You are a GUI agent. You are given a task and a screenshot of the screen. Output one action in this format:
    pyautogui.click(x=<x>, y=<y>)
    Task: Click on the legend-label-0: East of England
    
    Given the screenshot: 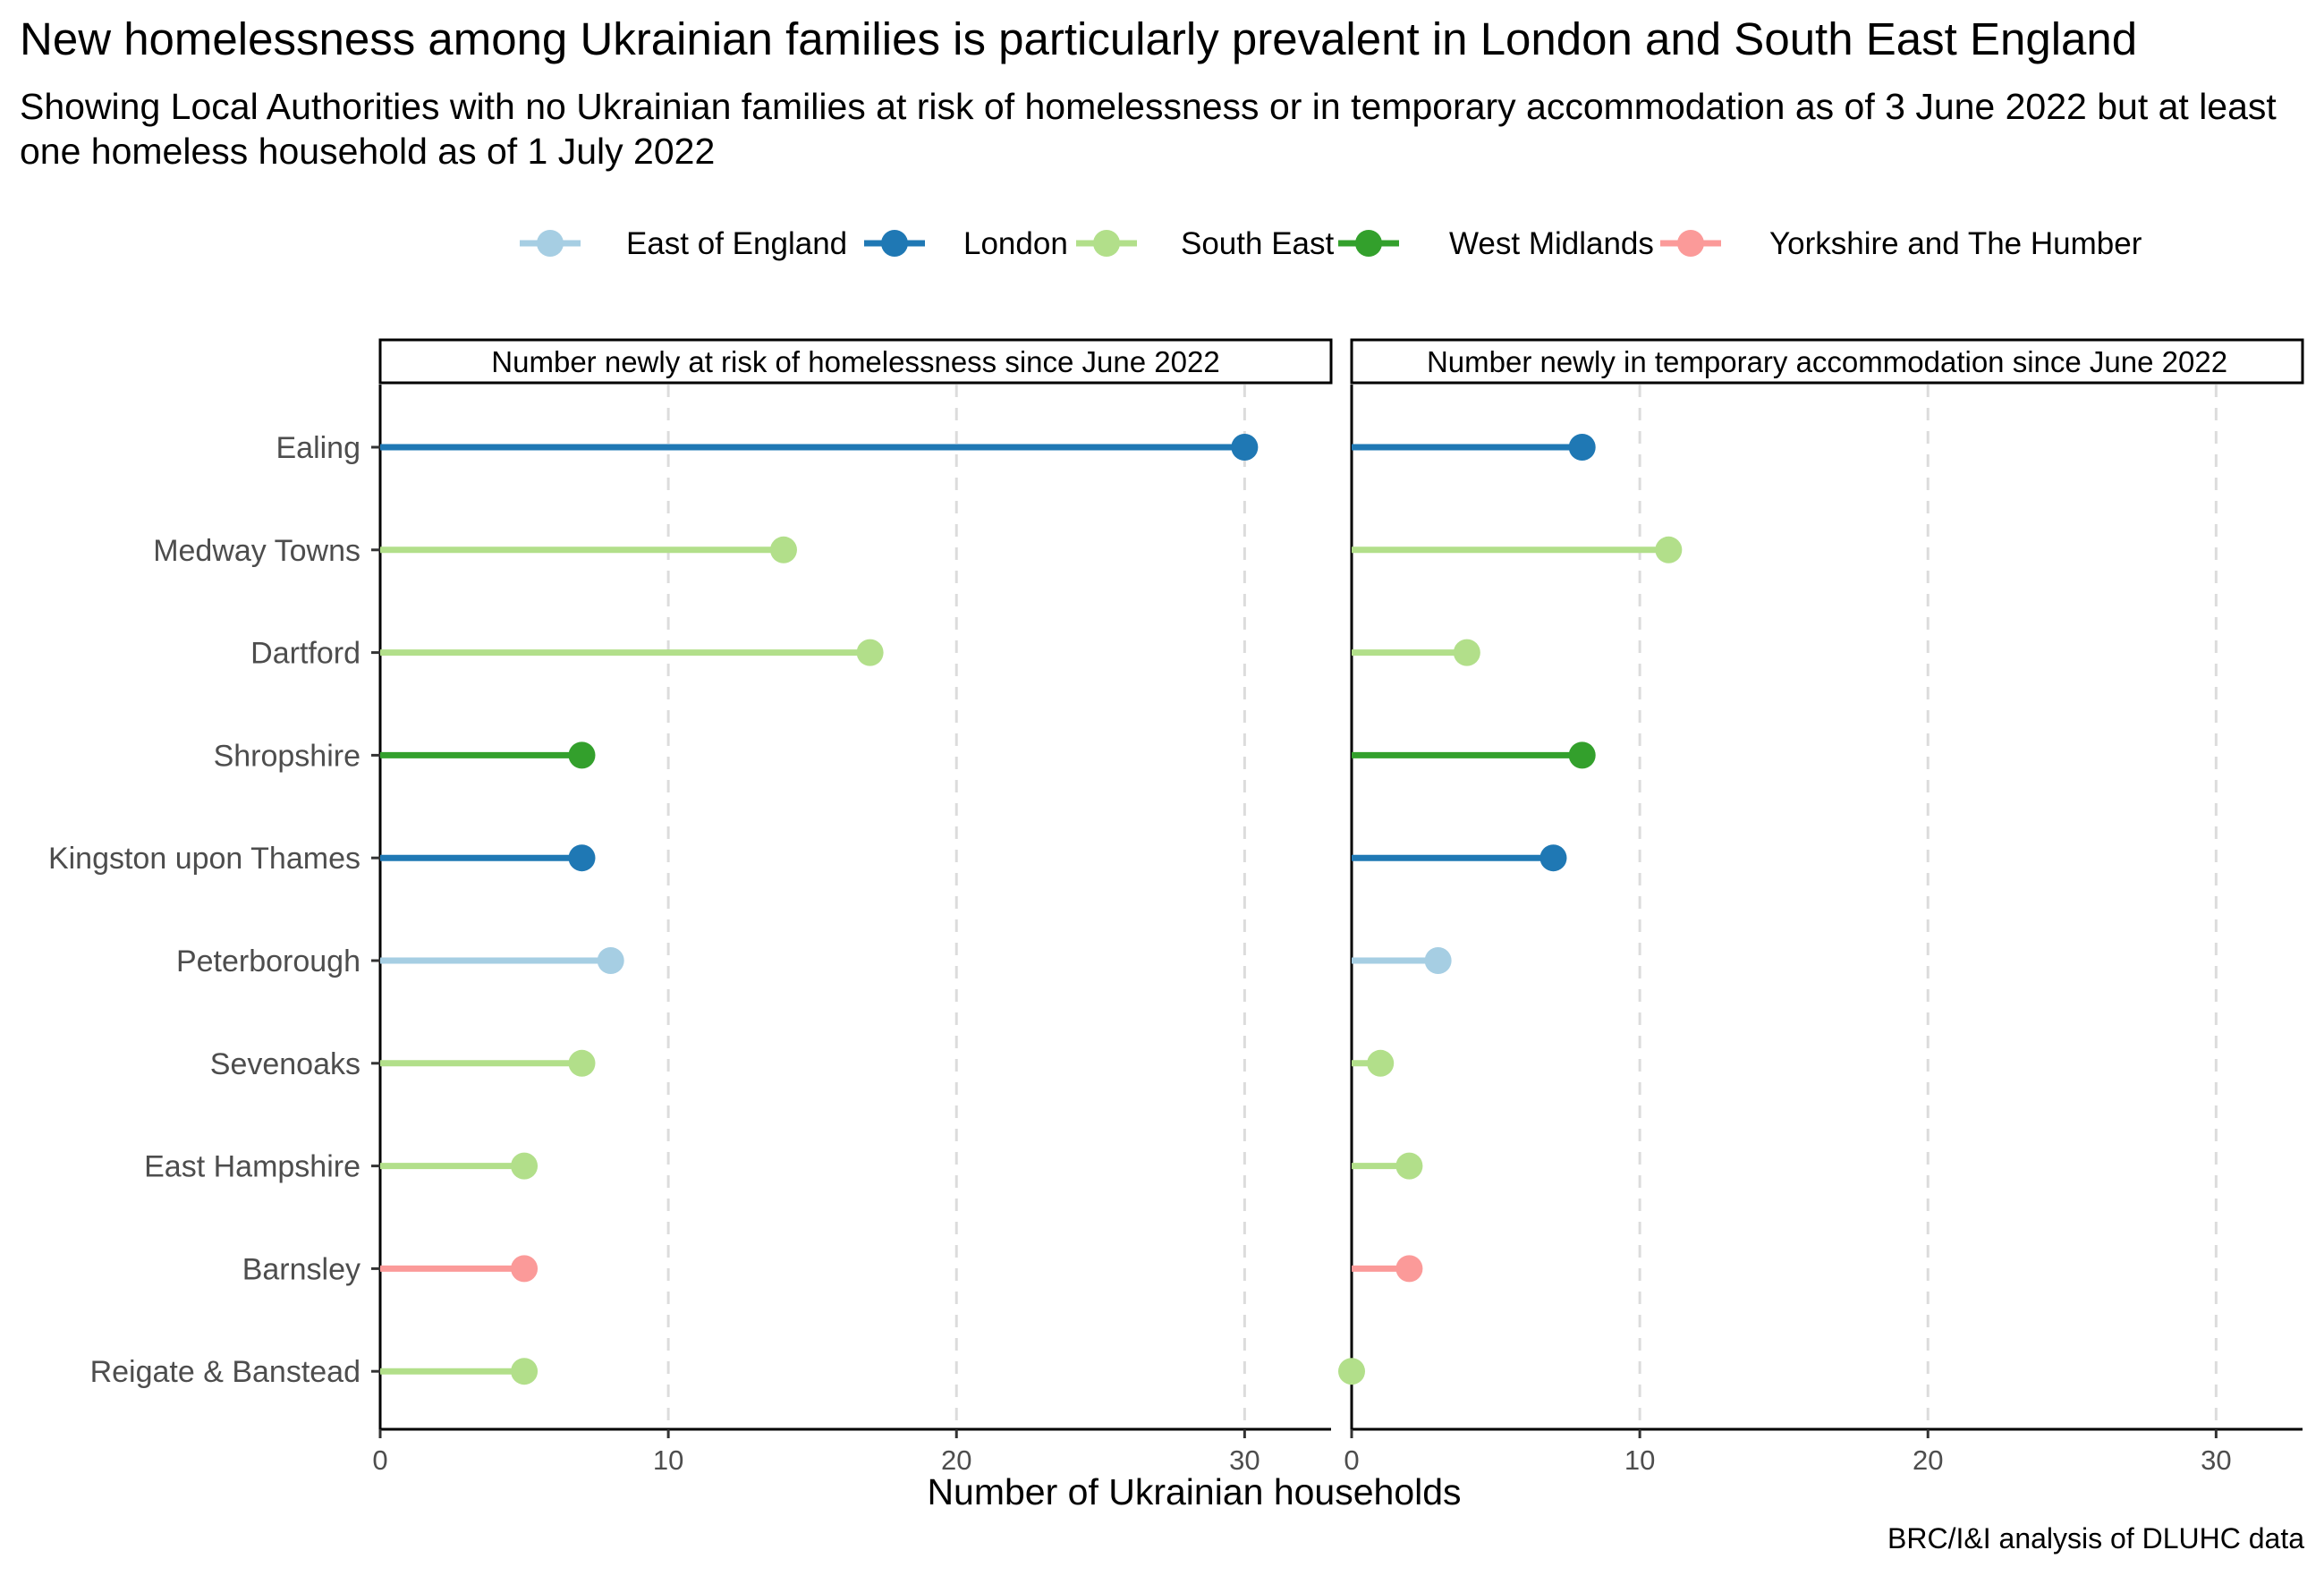 What is the action you would take?
    pyautogui.click(x=736, y=243)
    